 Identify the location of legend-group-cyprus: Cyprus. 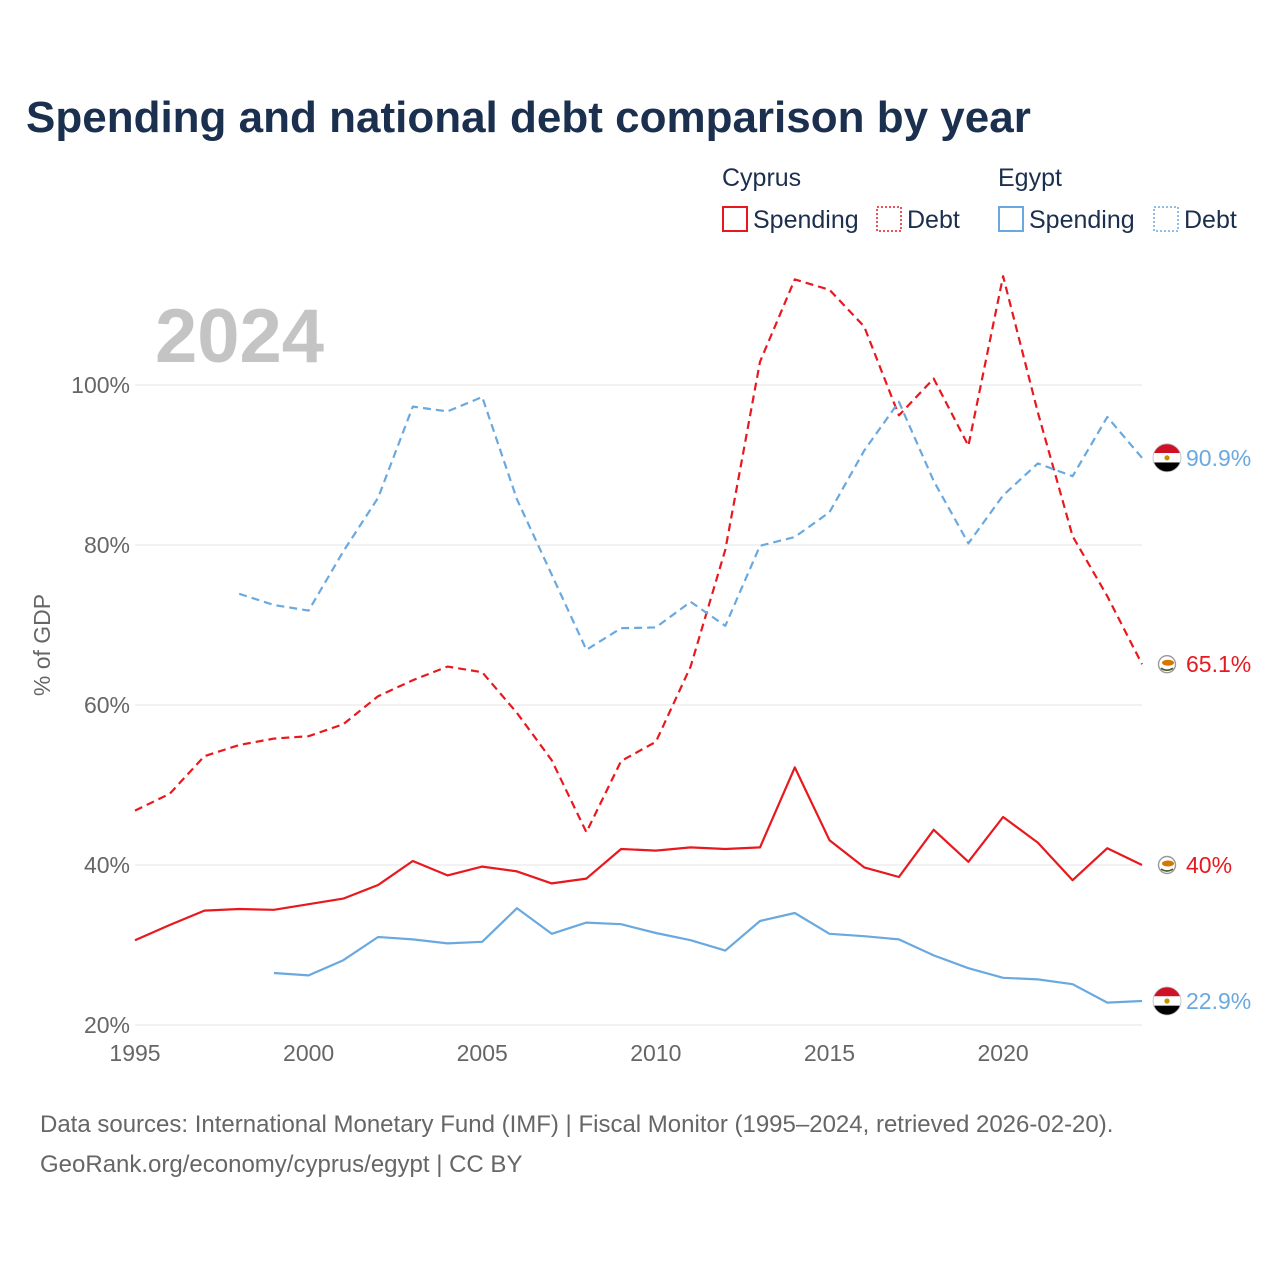
(761, 178).